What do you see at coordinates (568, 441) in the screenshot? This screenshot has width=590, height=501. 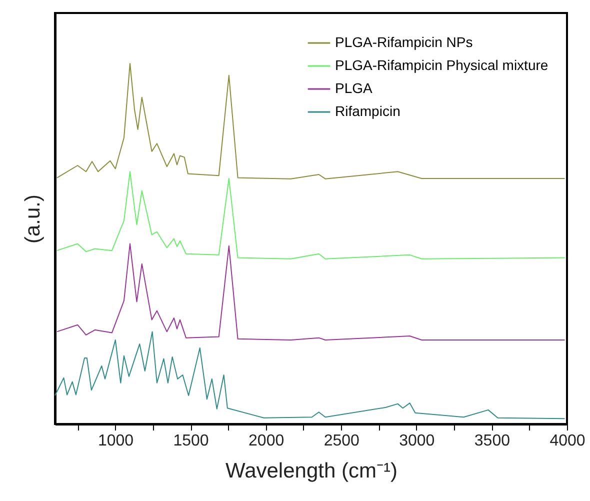 I see `x-tick-label: 4000` at bounding box center [568, 441].